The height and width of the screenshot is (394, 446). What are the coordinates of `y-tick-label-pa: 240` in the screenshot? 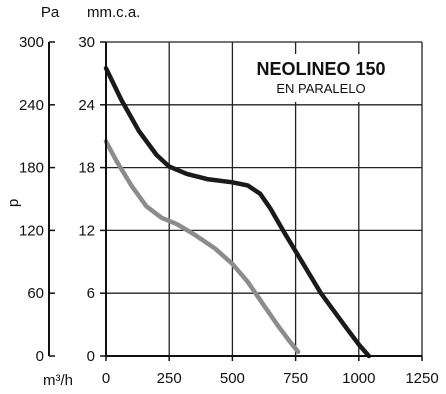 It's located at (31, 105).